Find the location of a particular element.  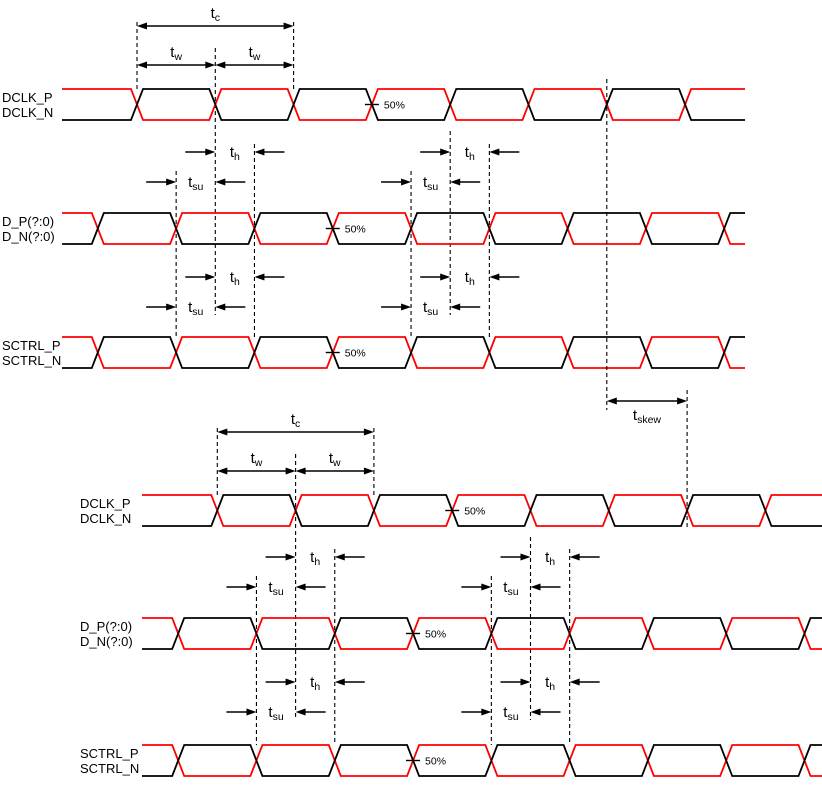

tskew-arrow is located at coordinates (647, 401).